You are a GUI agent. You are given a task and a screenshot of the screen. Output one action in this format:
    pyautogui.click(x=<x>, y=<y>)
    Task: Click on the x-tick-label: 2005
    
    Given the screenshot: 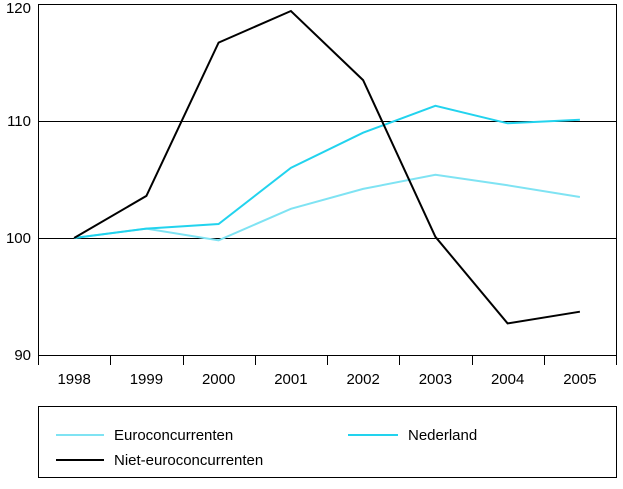 What is the action you would take?
    pyautogui.click(x=579, y=379)
    